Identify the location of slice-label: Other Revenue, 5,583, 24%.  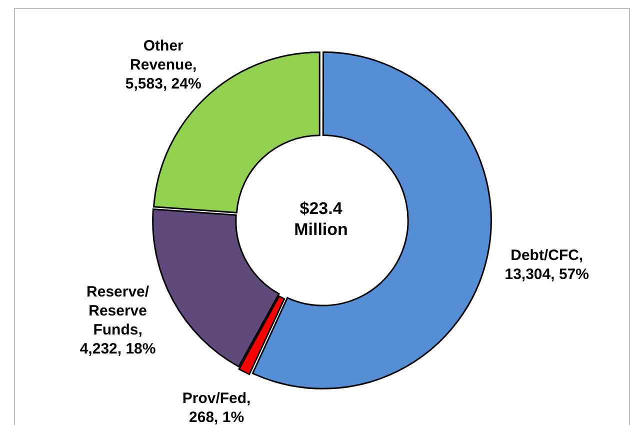
(163, 65).